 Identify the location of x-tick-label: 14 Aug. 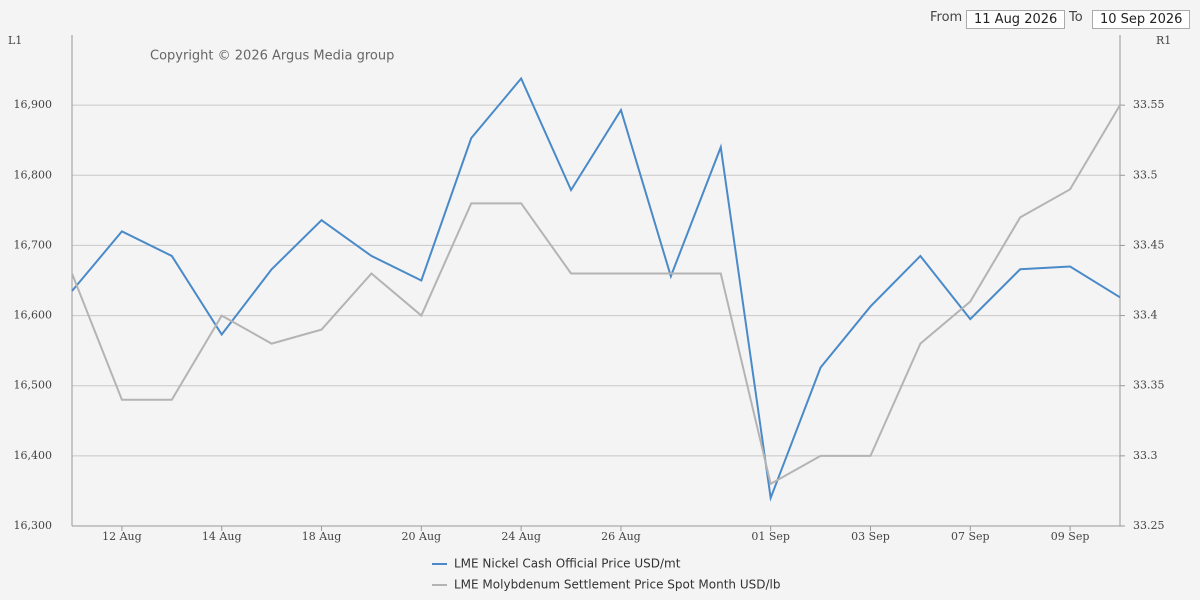
(222, 536).